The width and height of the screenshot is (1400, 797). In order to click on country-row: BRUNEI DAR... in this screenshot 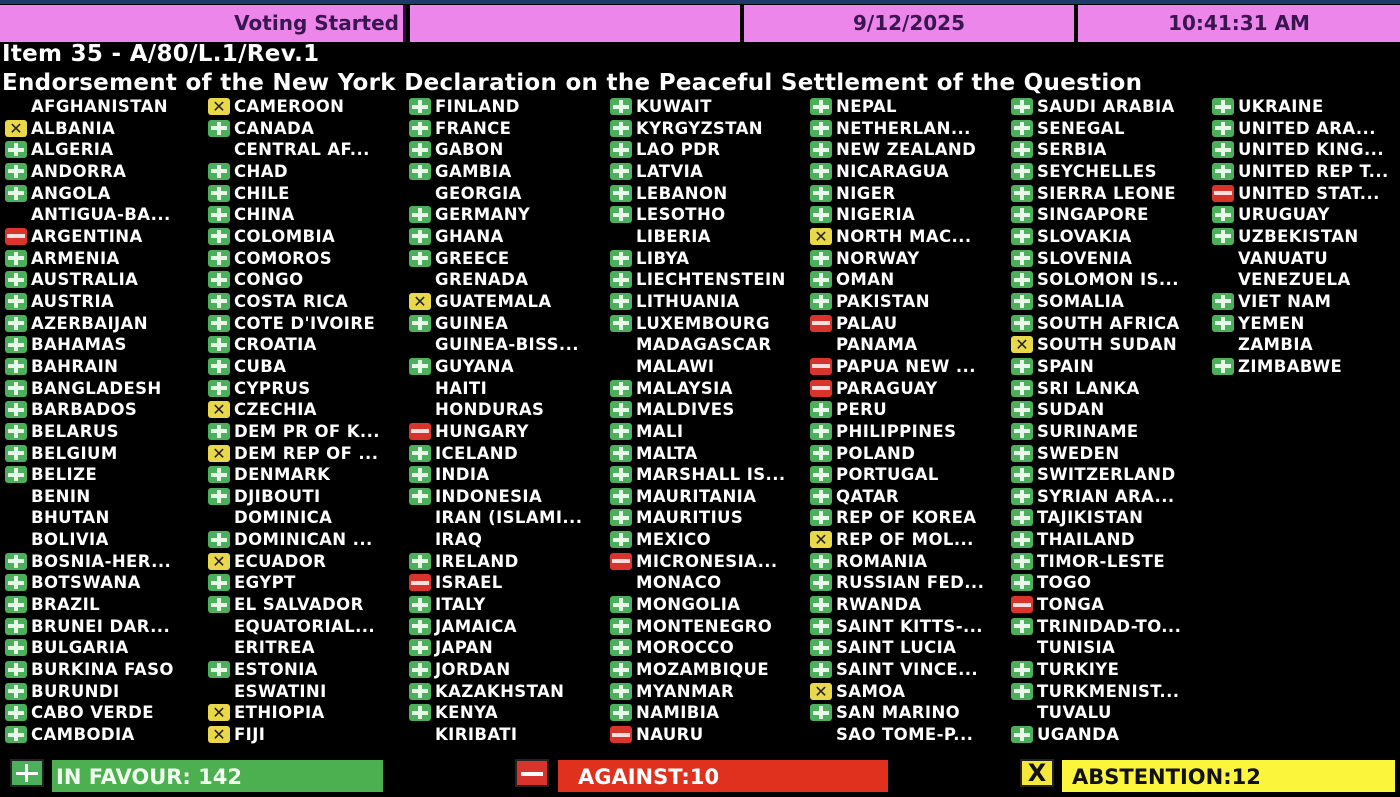, I will do `click(104, 627)`.